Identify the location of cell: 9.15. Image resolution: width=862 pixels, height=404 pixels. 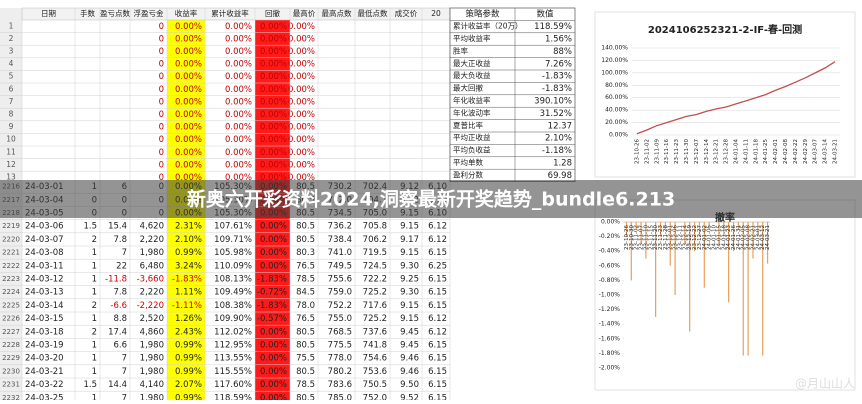
(409, 253).